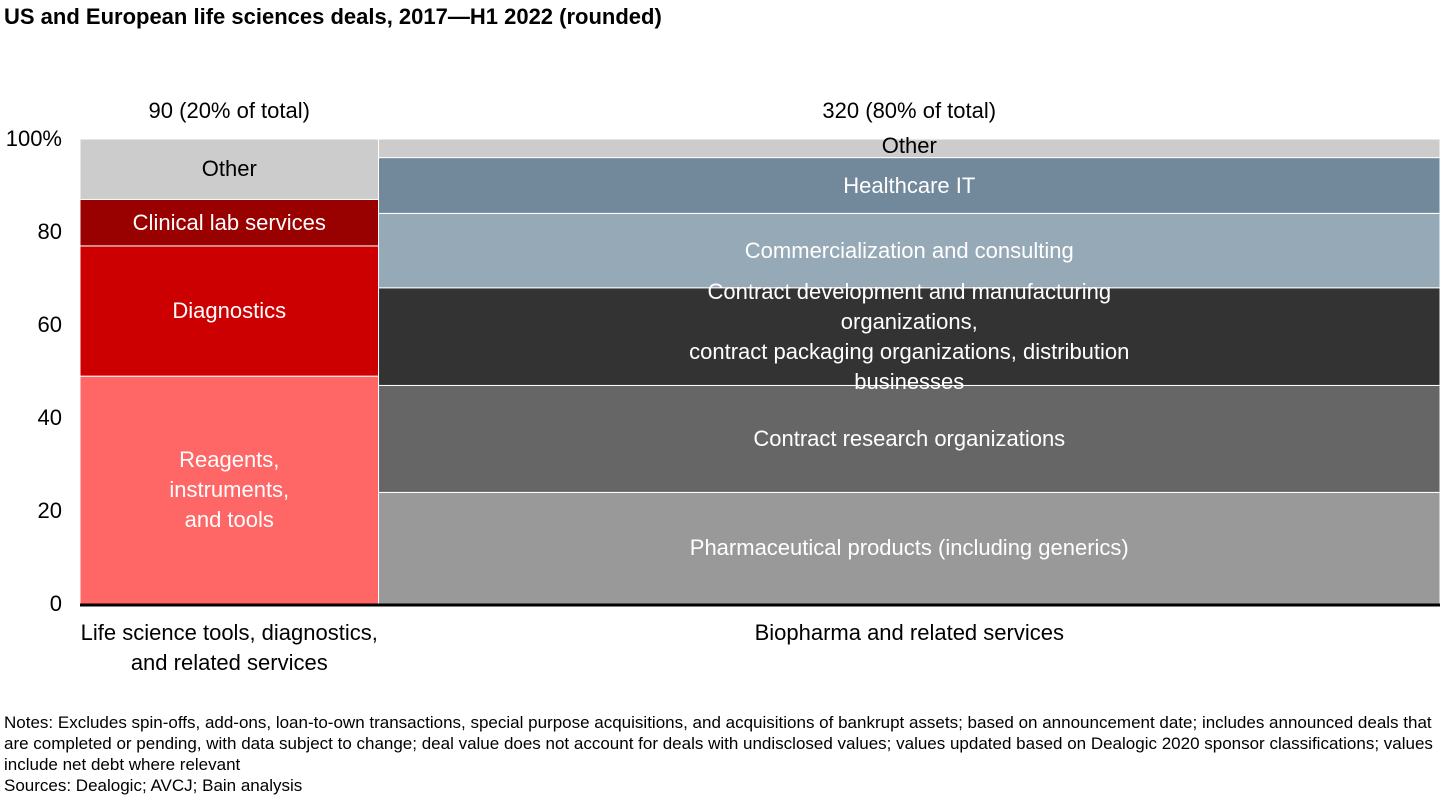  Describe the element at coordinates (55, 603) in the screenshot. I see `y-tick-label: 0` at that location.